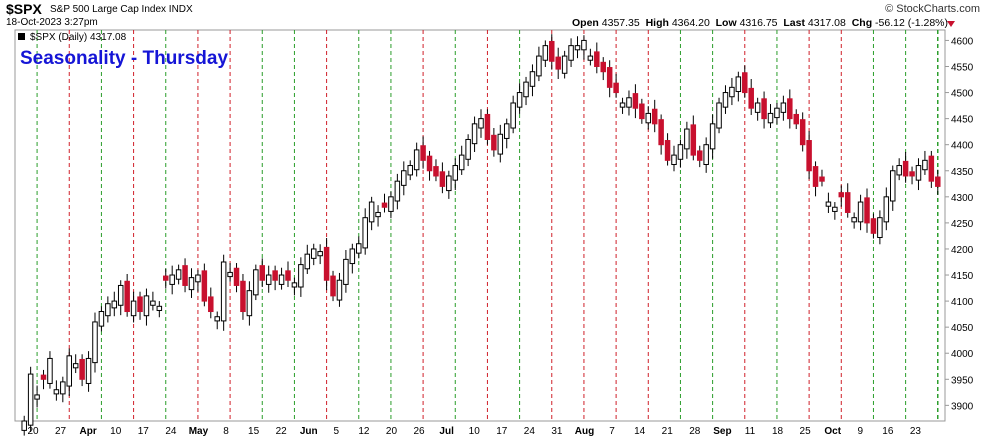 The width and height of the screenshot is (990, 438). What do you see at coordinates (124, 58) in the screenshot?
I see `chart-title: Seasonality - Thursday` at bounding box center [124, 58].